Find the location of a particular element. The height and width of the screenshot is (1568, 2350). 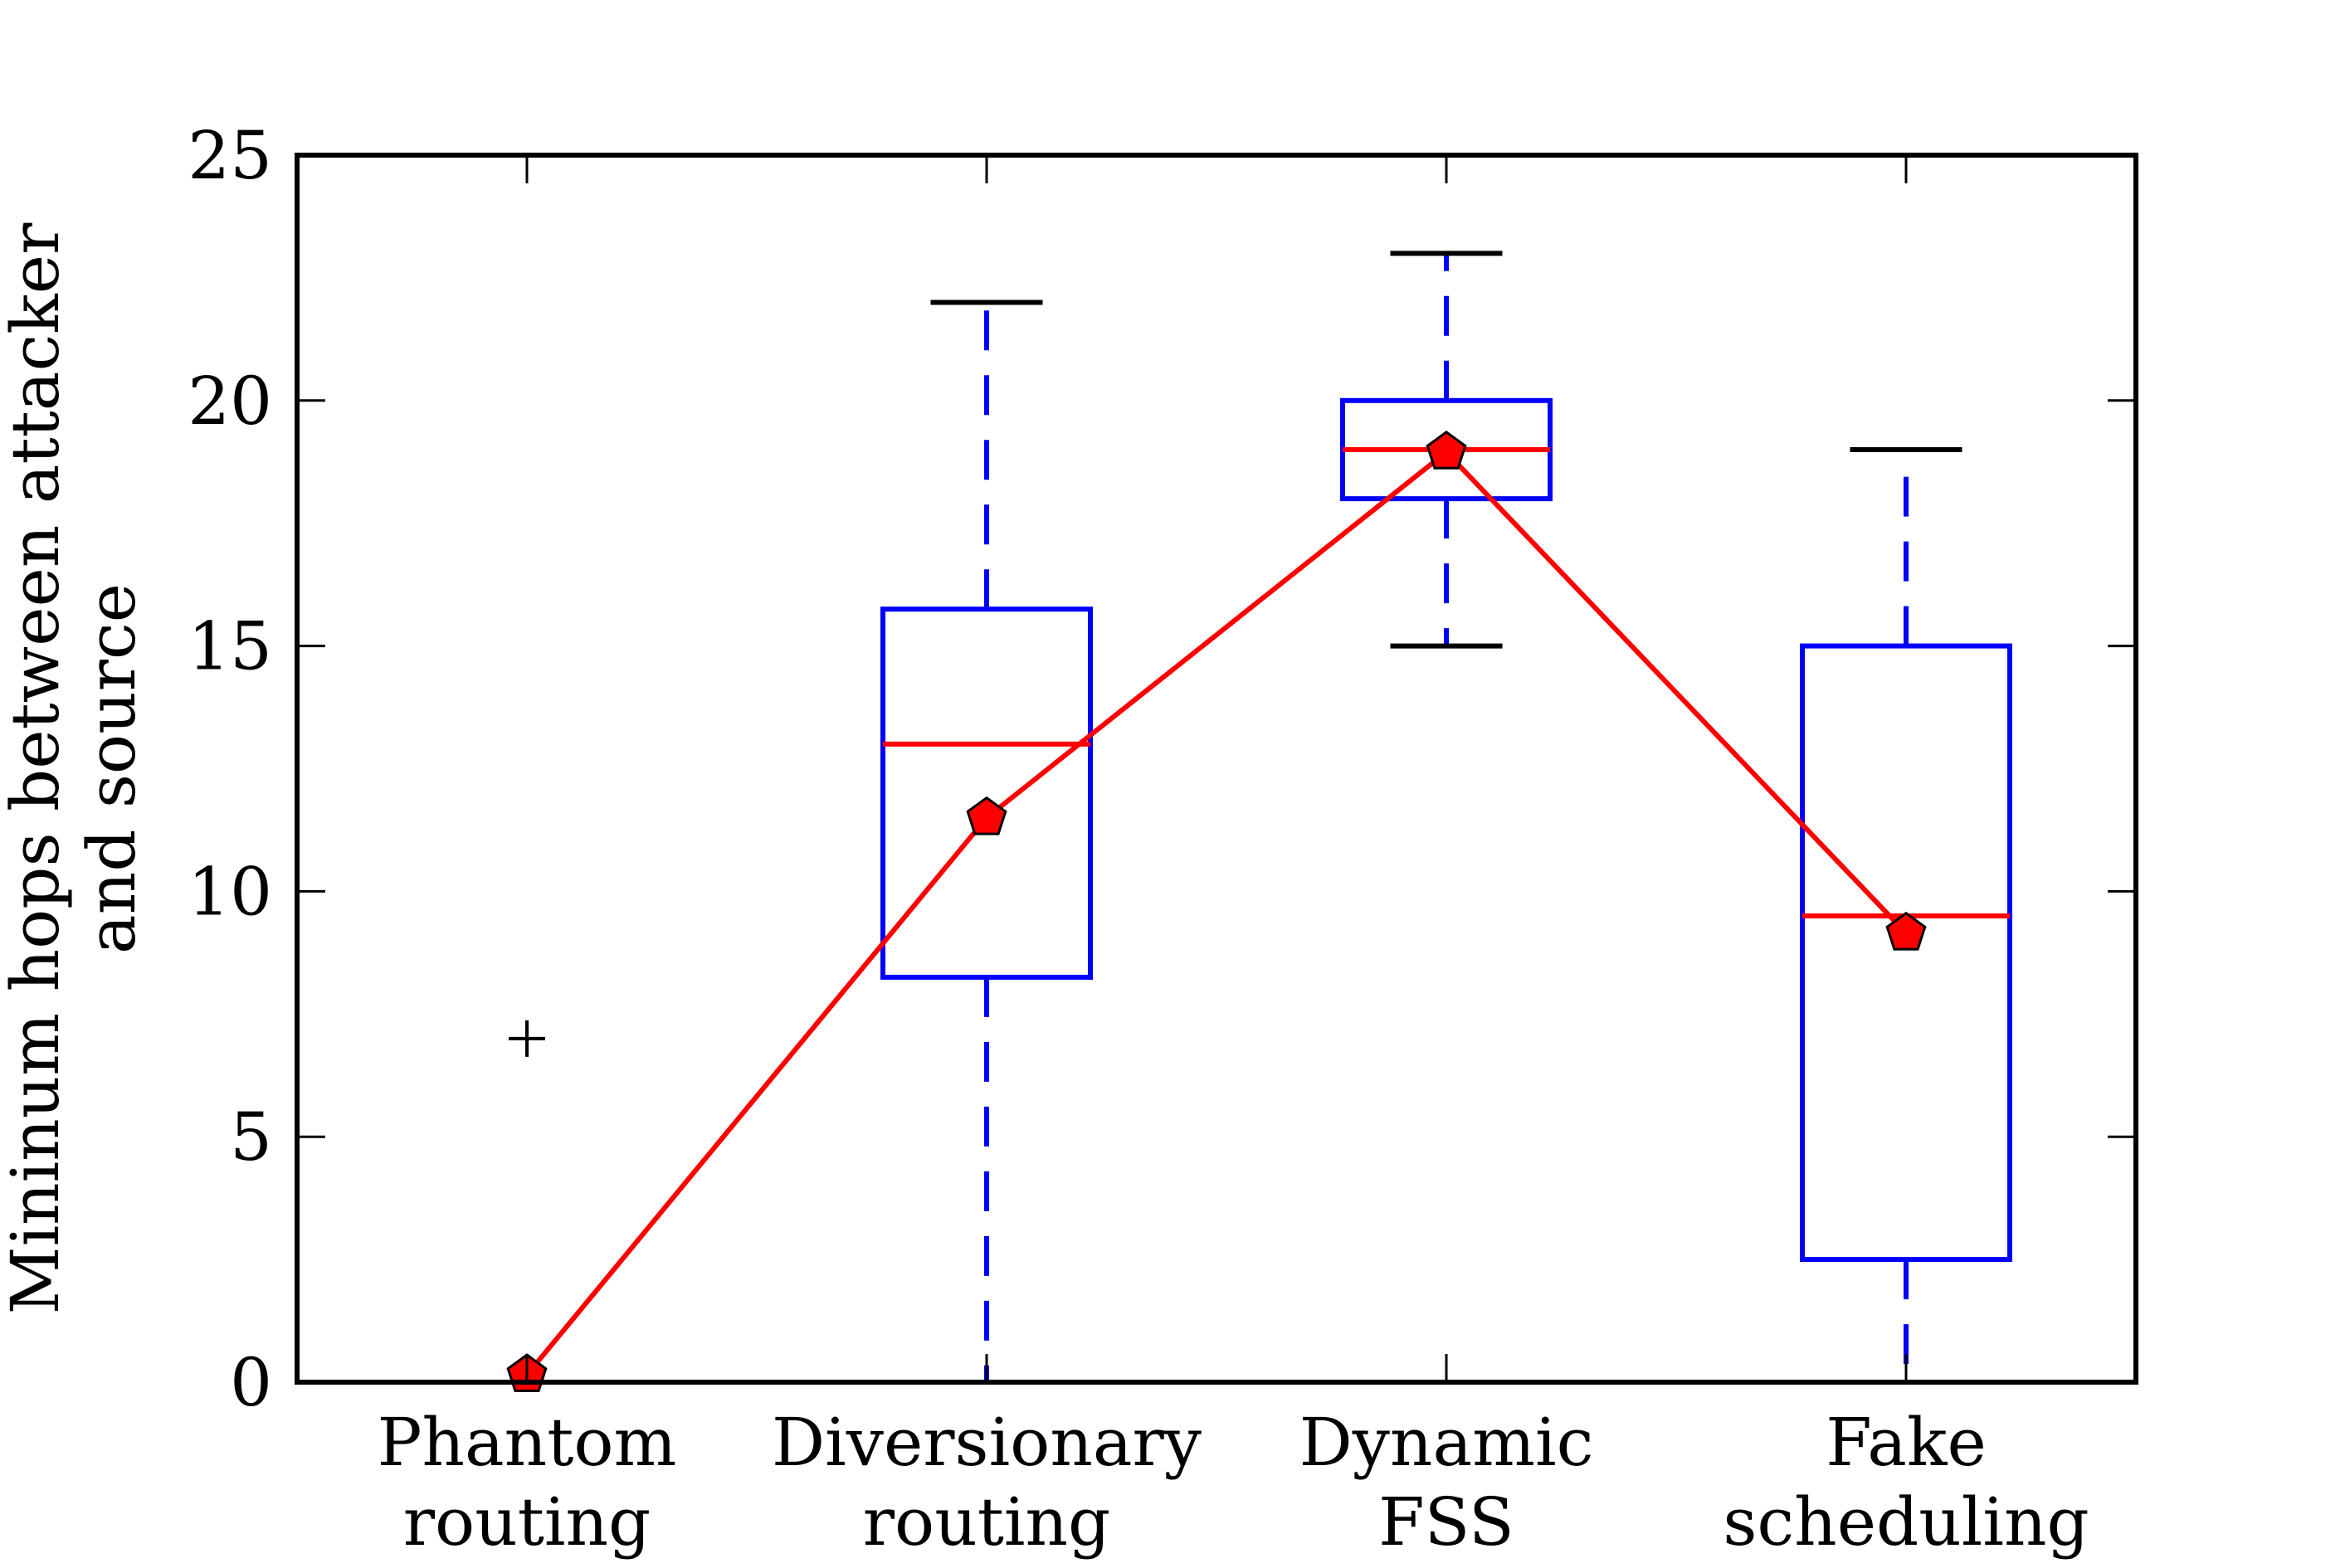

x-tick-label: Diversionary is located at coordinates (987, 1442).